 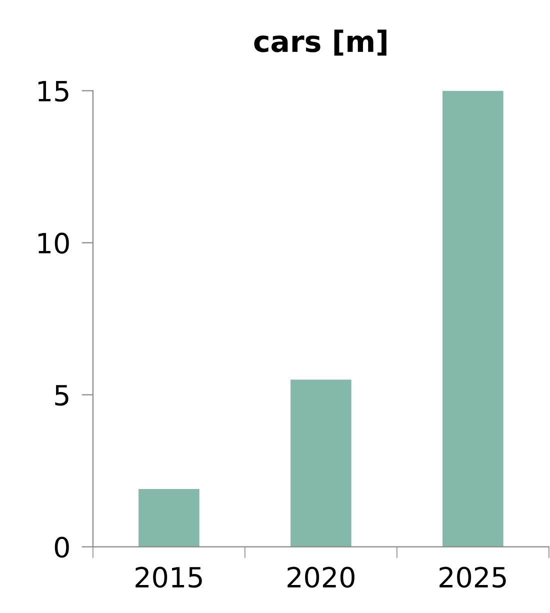 What do you see at coordinates (169, 577) in the screenshot?
I see `x-tick-label: 2015` at bounding box center [169, 577].